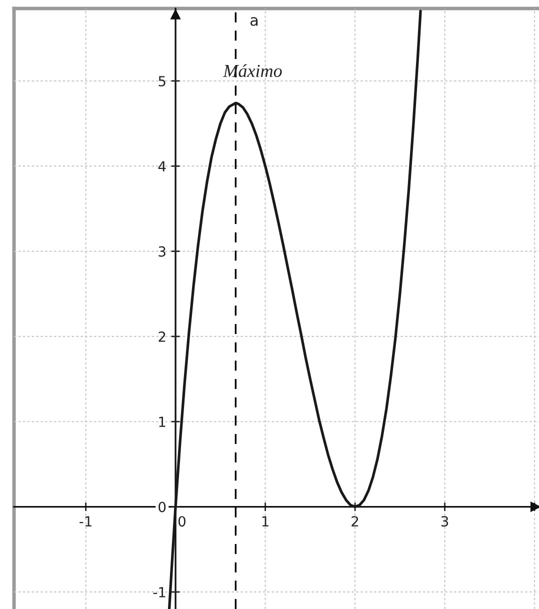  Describe the element at coordinates (162, 507) in the screenshot. I see `y-tick-label: 0` at that location.